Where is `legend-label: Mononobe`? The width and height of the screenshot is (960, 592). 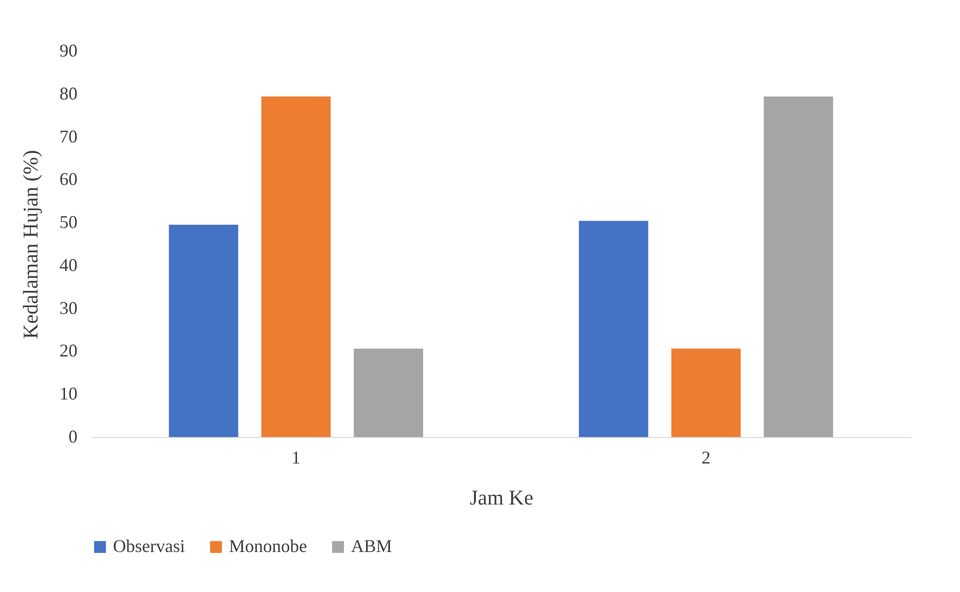 legend-label: Mononobe is located at coordinates (268, 546).